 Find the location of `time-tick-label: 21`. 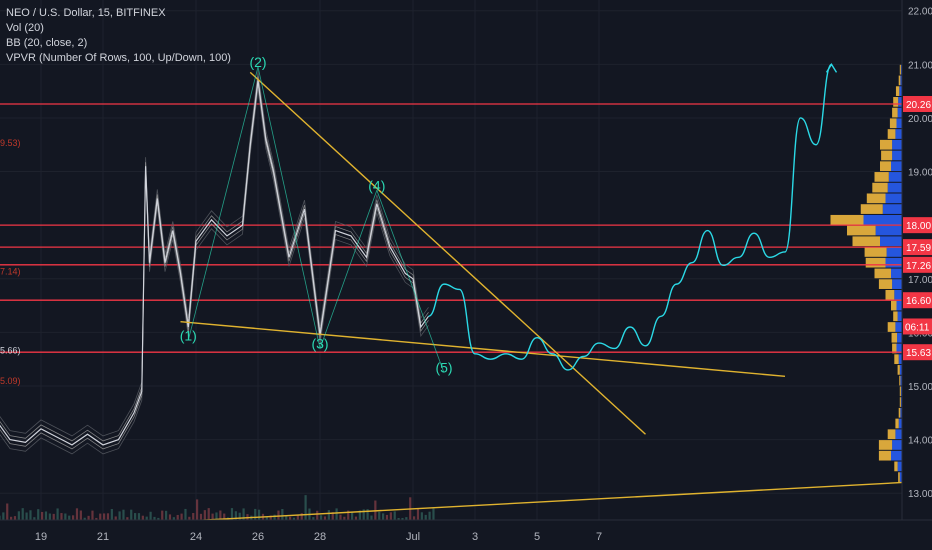

time-tick-label: 21 is located at coordinates (103, 537).